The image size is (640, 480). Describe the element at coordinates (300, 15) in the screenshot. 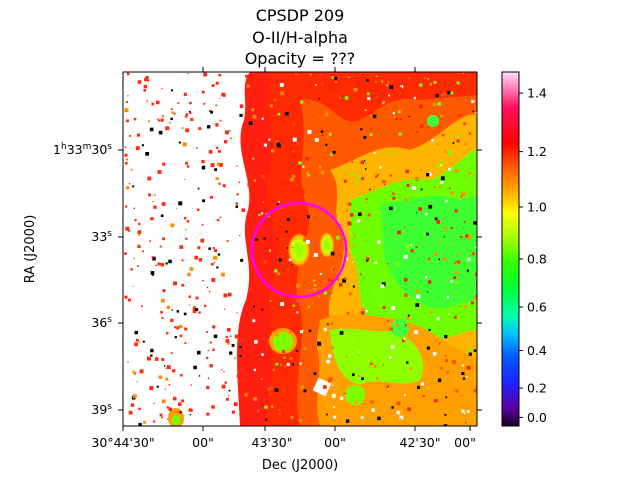

I see `chart-title: CPSDP 209` at that location.